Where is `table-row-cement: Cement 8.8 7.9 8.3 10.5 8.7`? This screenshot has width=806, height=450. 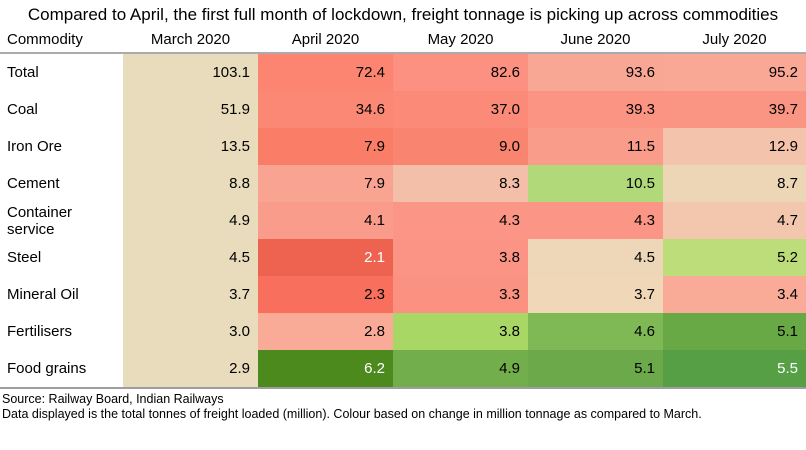
table-row-cement: Cement 8.8 7.9 8.3 10.5 8.7 is located at coordinates (403, 183).